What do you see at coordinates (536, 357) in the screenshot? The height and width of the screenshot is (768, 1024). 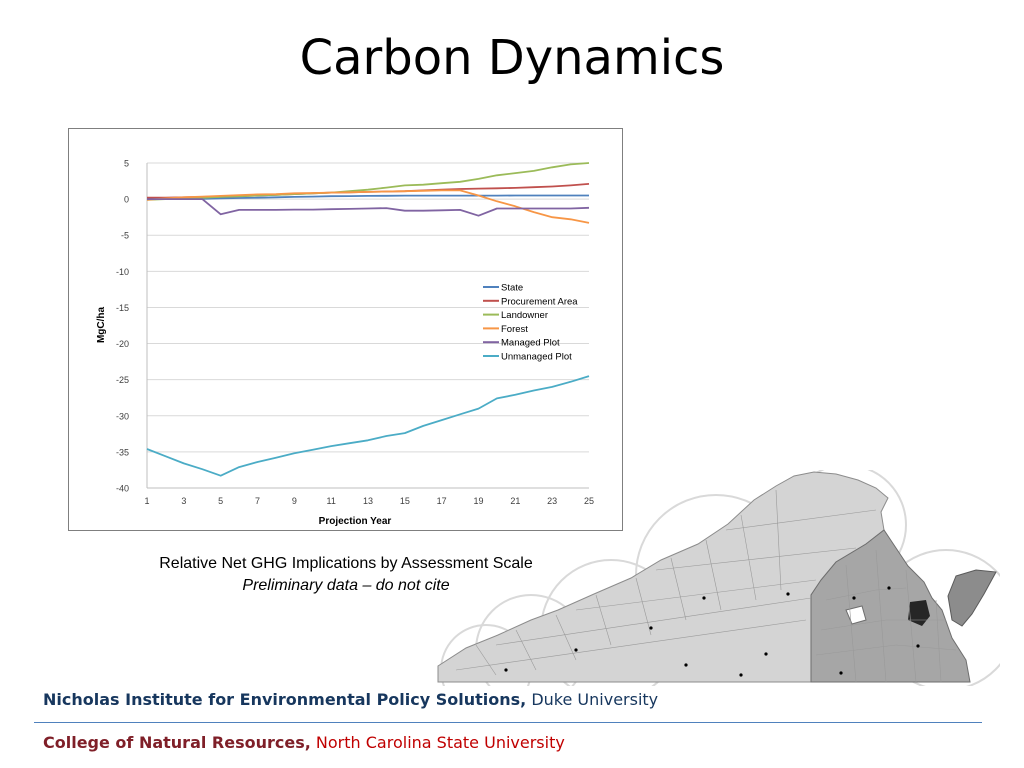 I see `legend-label: Unmanaged Plot` at bounding box center [536, 357].